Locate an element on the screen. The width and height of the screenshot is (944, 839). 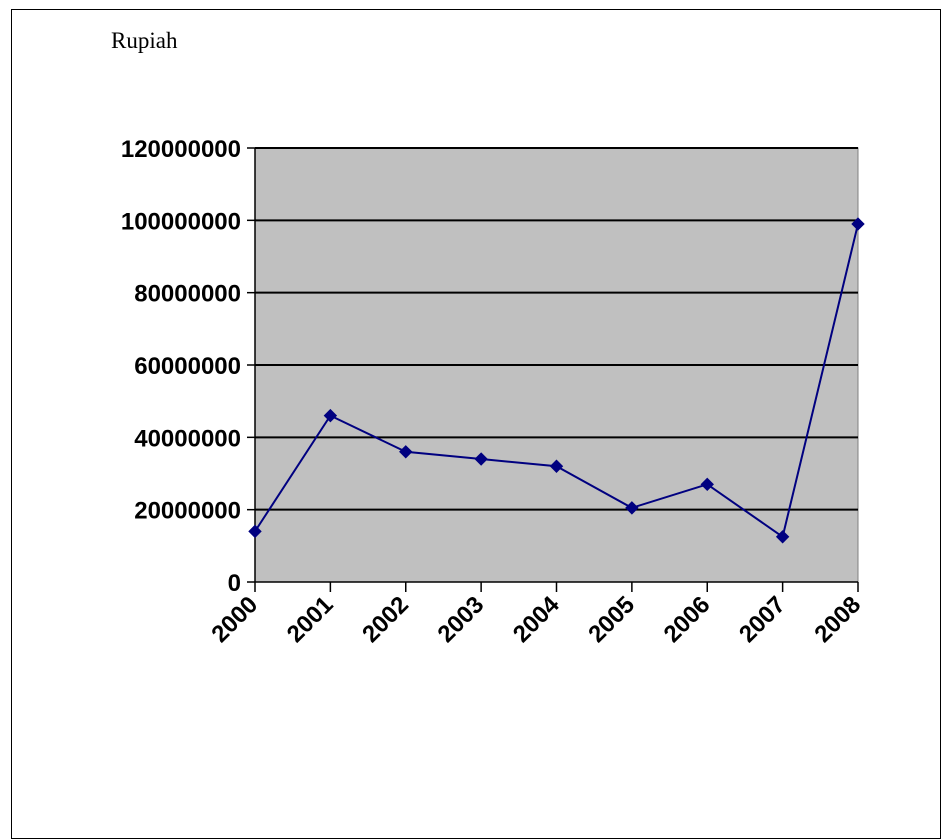
unit-label: Rupiah is located at coordinates (144, 40).